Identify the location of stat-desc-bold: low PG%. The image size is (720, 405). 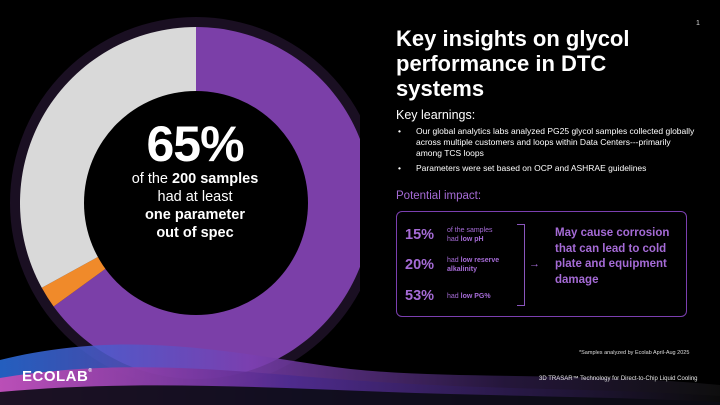
(475, 296).